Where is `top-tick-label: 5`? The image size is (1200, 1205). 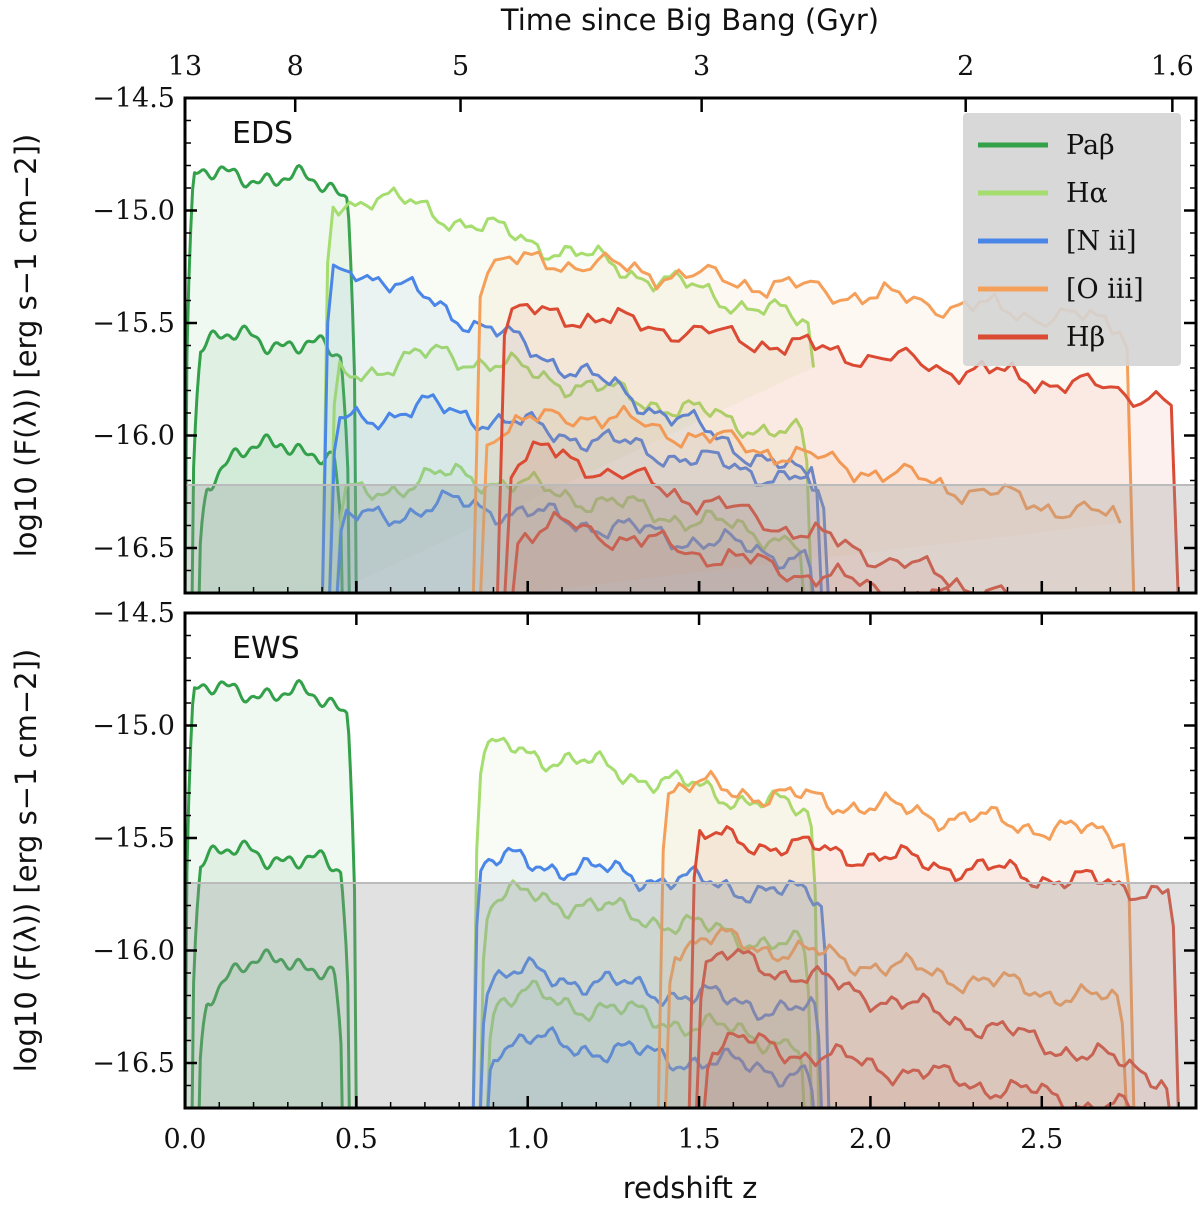
top-tick-label: 5 is located at coordinates (460, 66).